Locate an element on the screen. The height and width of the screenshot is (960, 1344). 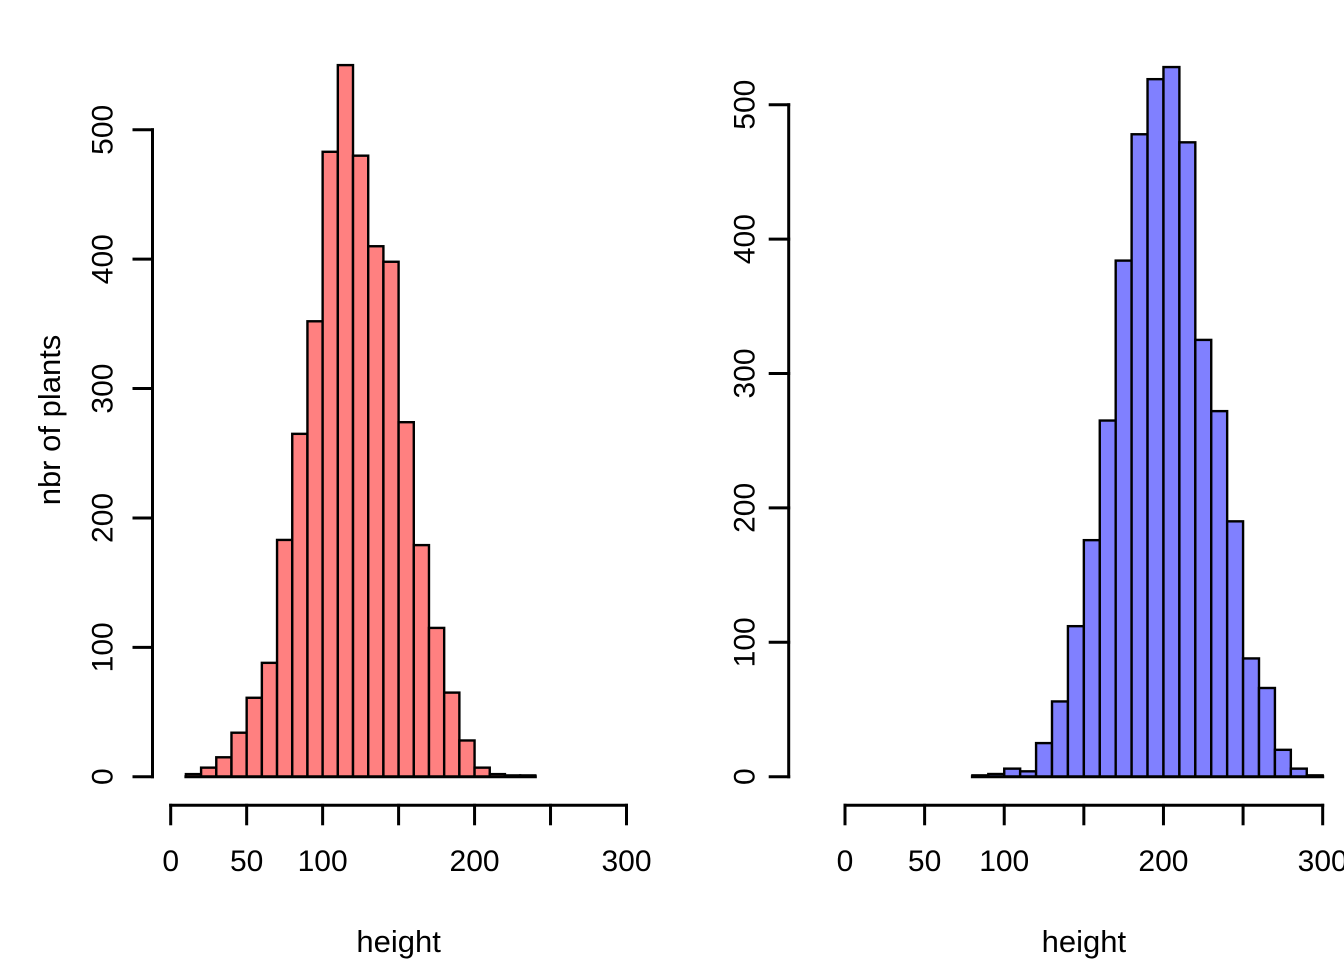
y-axis-title: nbr of plants is located at coordinates (49, 420).